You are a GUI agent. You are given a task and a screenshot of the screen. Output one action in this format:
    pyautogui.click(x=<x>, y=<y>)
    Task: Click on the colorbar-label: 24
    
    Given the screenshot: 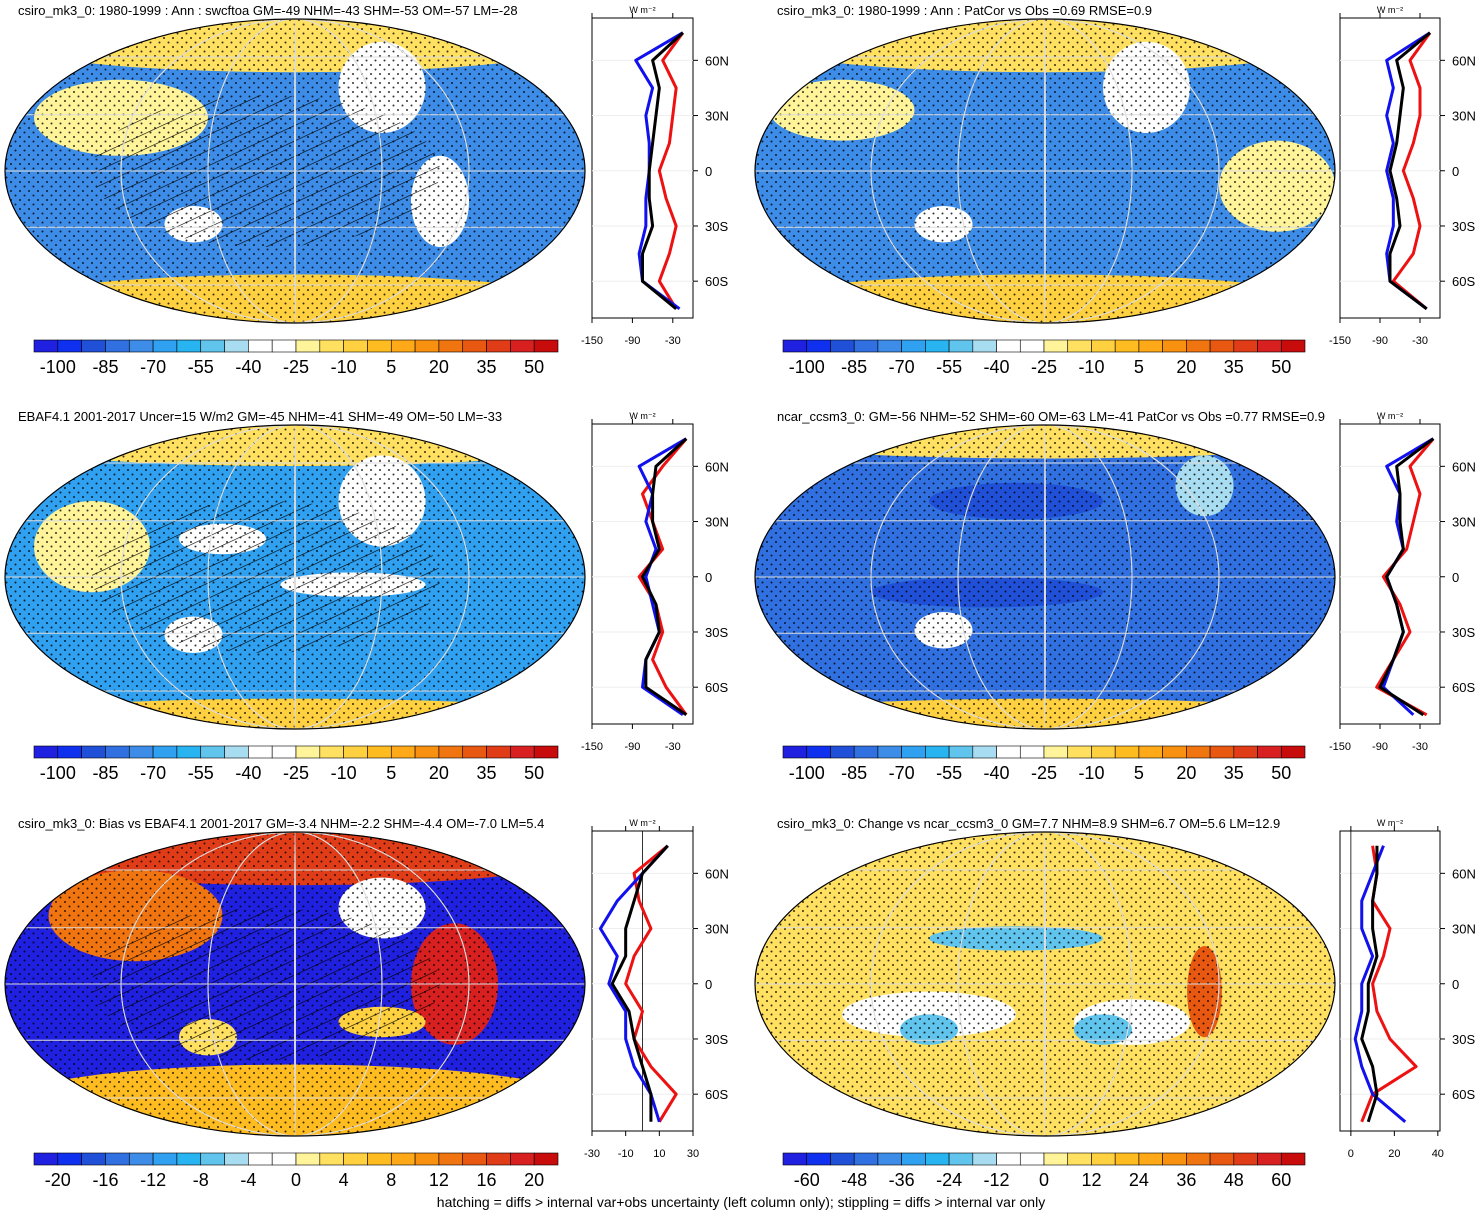 What is the action you would take?
    pyautogui.click(x=1139, y=1180)
    